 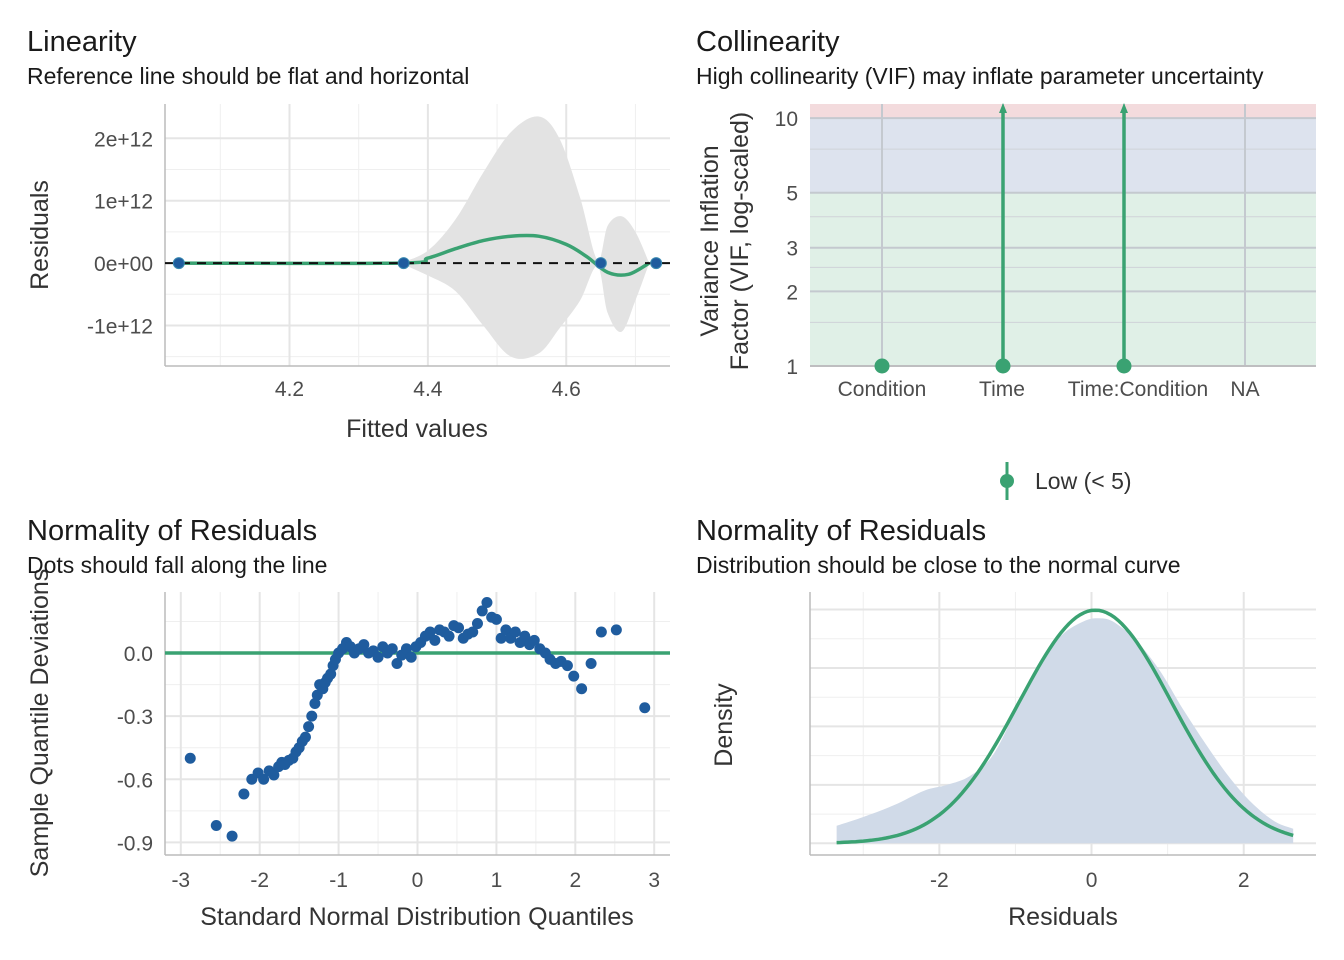 I want to click on collinearity-y-ticks: 1 2 3 5 10, so click(x=786, y=243).